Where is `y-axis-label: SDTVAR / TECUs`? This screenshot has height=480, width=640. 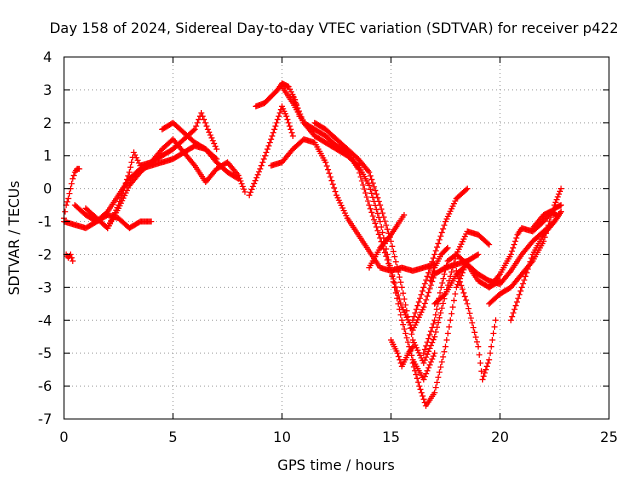 y-axis-label: SDTVAR / TECUs is located at coordinates (15, 238).